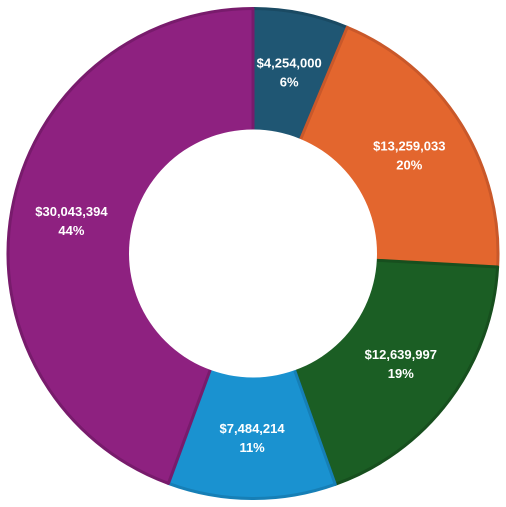 This screenshot has width=506, height=507. I want to click on slice-percent-label-3: 11%, so click(252, 447).